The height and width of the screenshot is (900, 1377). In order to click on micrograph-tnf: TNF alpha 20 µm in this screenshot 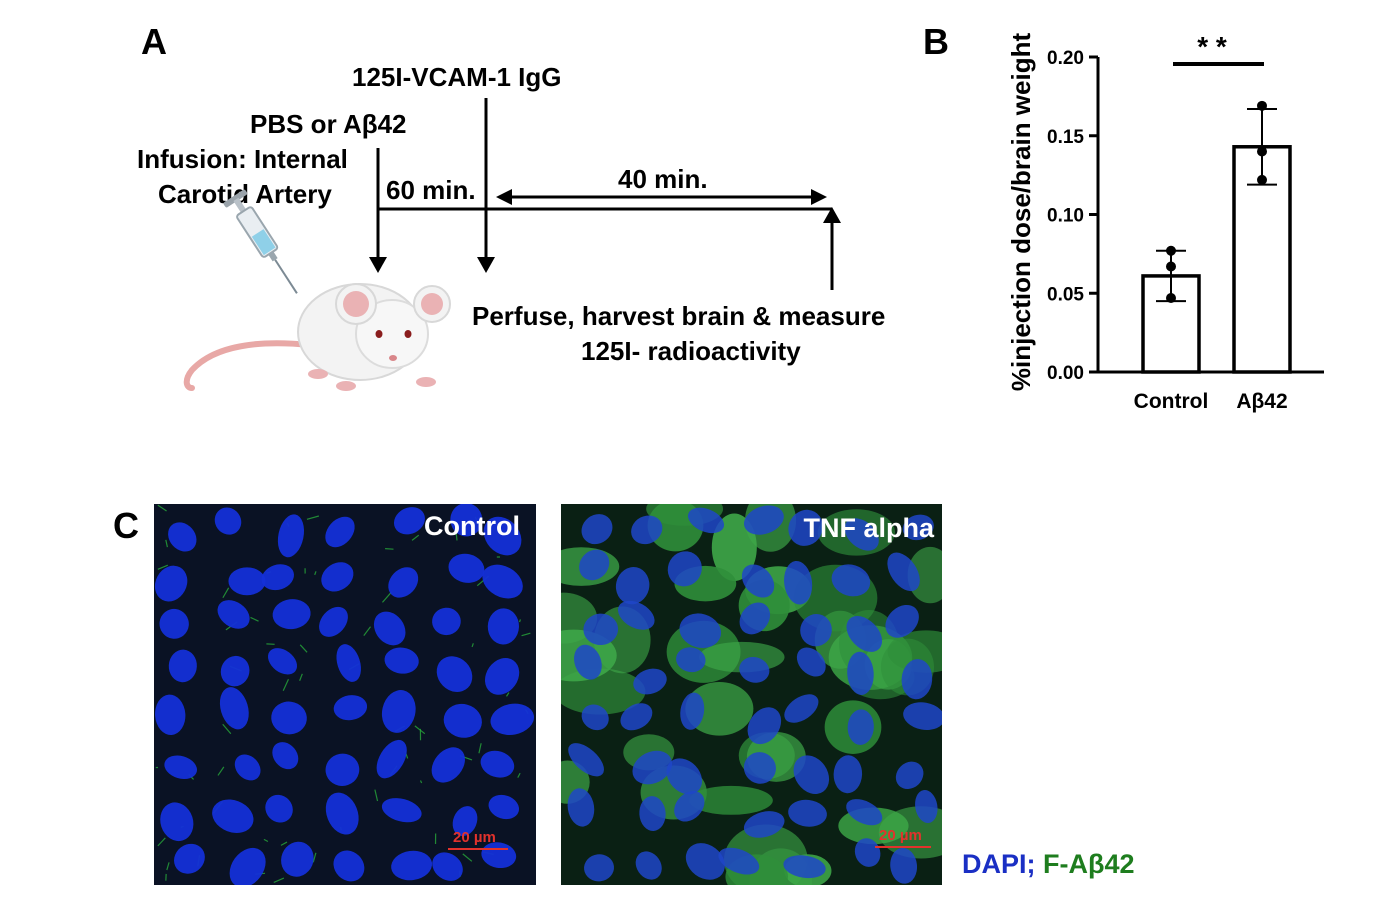, I will do `click(751, 694)`.